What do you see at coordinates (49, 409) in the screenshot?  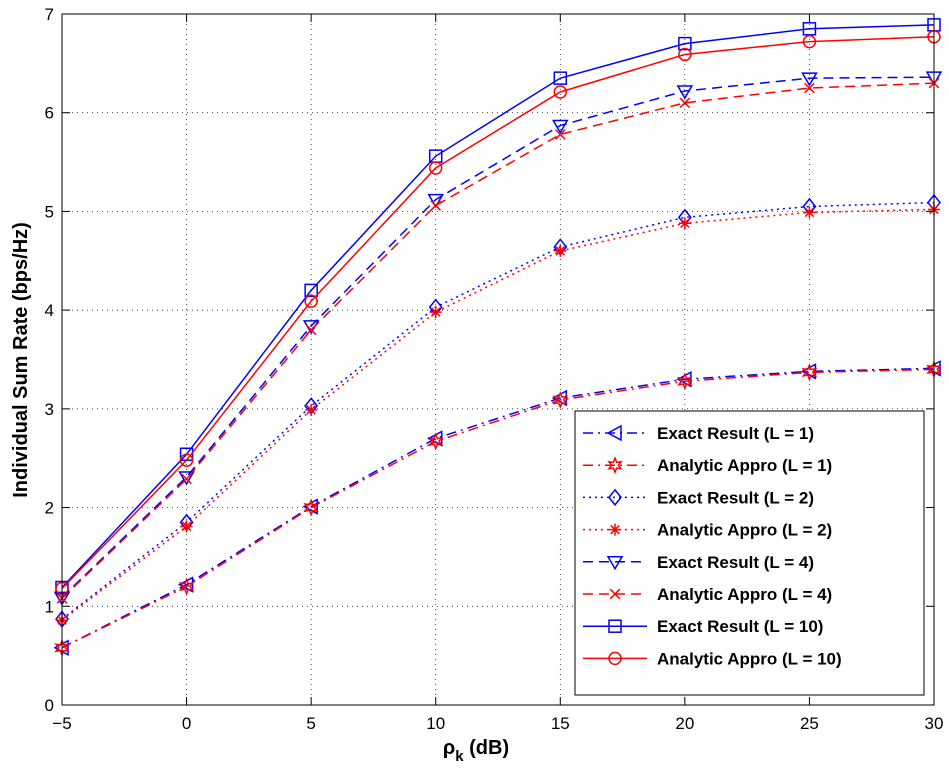 I see `y-tick-label: 3` at bounding box center [49, 409].